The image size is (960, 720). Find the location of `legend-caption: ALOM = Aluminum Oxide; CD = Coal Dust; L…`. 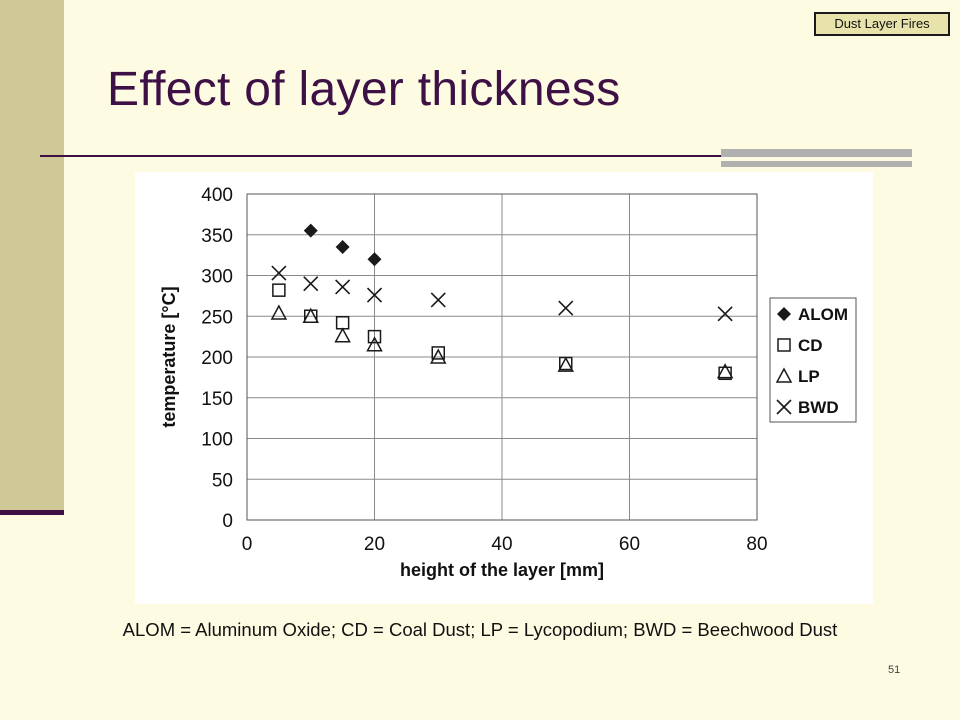

legend-caption: ALOM = Aluminum Oxide; CD = Coal Dust; L… is located at coordinates (480, 629).